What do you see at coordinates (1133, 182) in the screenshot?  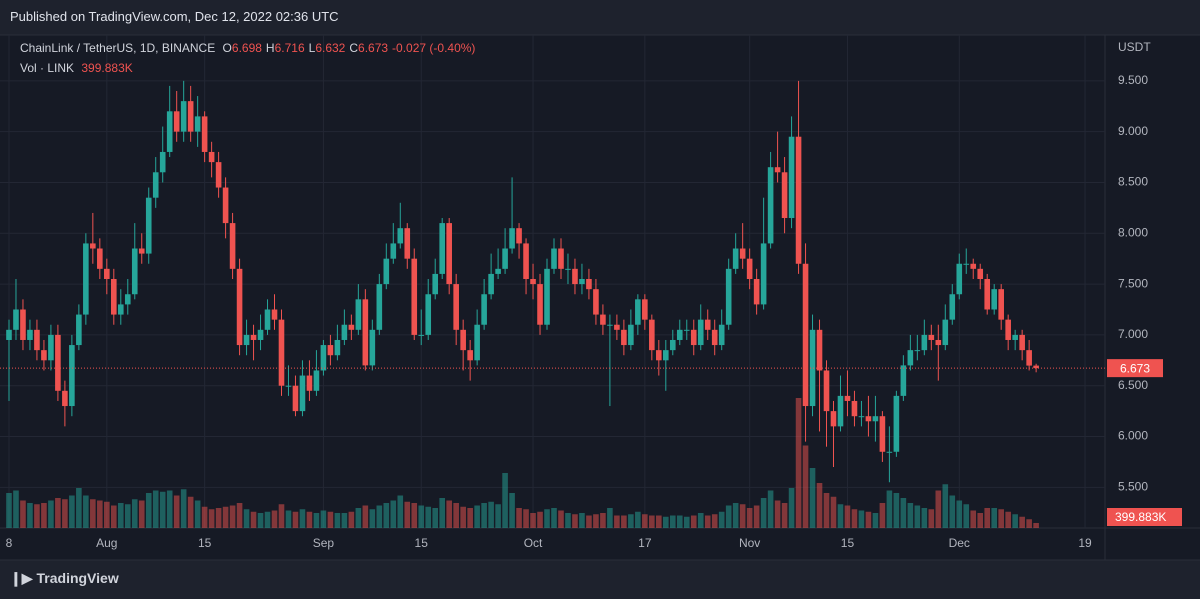 I see `y-tick-label: 8.500` at bounding box center [1133, 182].